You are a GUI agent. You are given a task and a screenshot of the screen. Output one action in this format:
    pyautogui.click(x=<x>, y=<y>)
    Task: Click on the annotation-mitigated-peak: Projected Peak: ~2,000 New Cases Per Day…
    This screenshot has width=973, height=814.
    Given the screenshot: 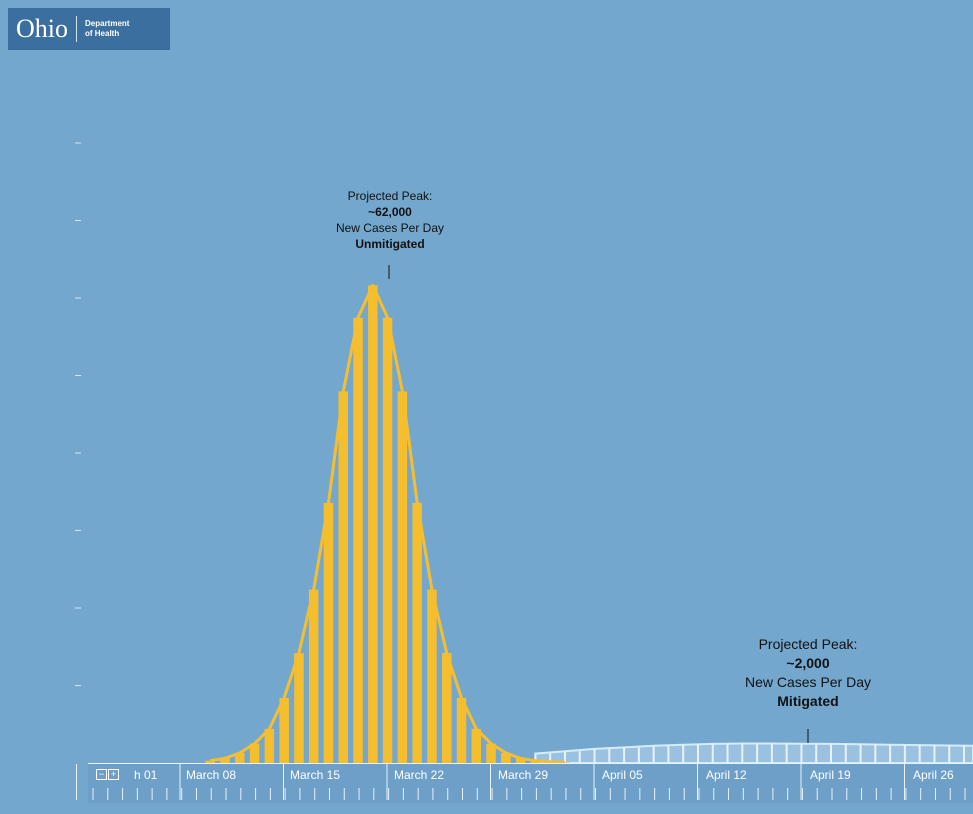 What is the action you would take?
    pyautogui.click(x=808, y=673)
    